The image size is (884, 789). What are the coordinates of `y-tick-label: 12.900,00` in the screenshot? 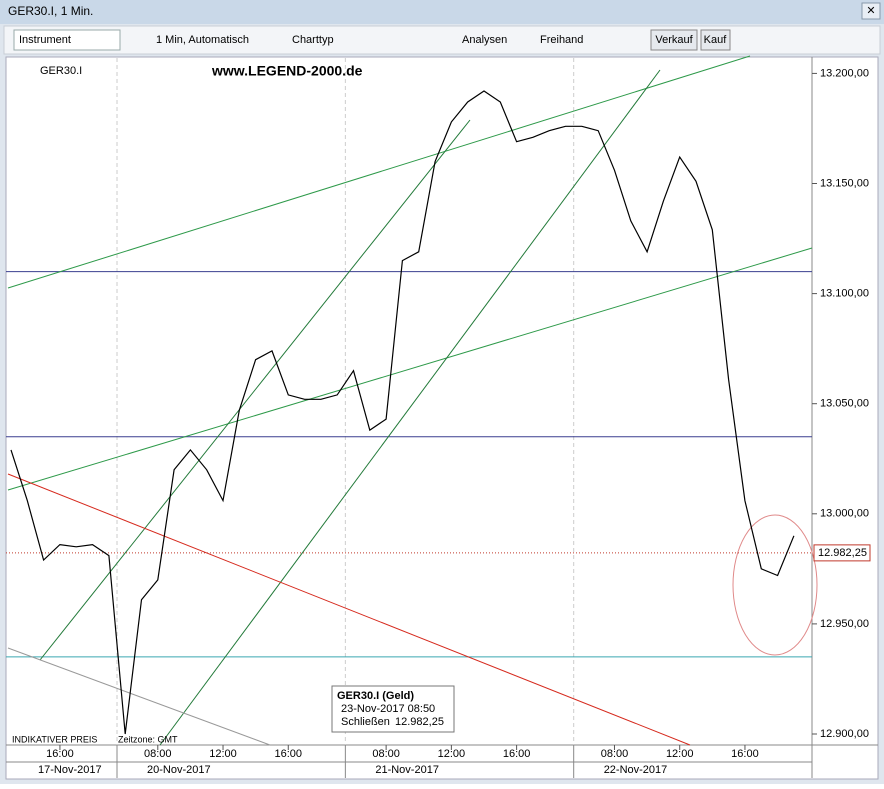 It's located at (844, 734).